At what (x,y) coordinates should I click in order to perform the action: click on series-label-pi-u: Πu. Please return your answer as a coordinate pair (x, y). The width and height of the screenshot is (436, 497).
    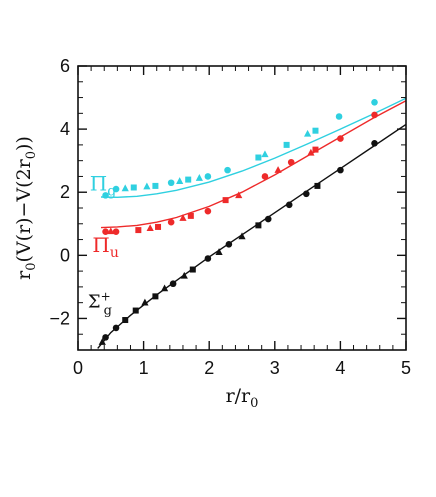
    Looking at the image, I should click on (105, 247).